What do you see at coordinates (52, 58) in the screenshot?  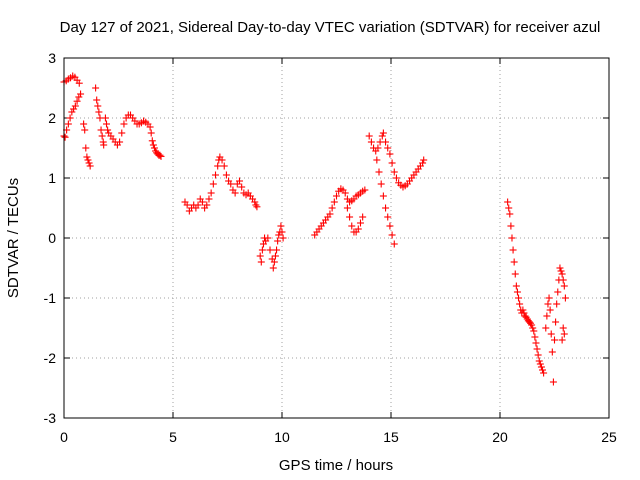 I see `y-tick-label: 3` at bounding box center [52, 58].